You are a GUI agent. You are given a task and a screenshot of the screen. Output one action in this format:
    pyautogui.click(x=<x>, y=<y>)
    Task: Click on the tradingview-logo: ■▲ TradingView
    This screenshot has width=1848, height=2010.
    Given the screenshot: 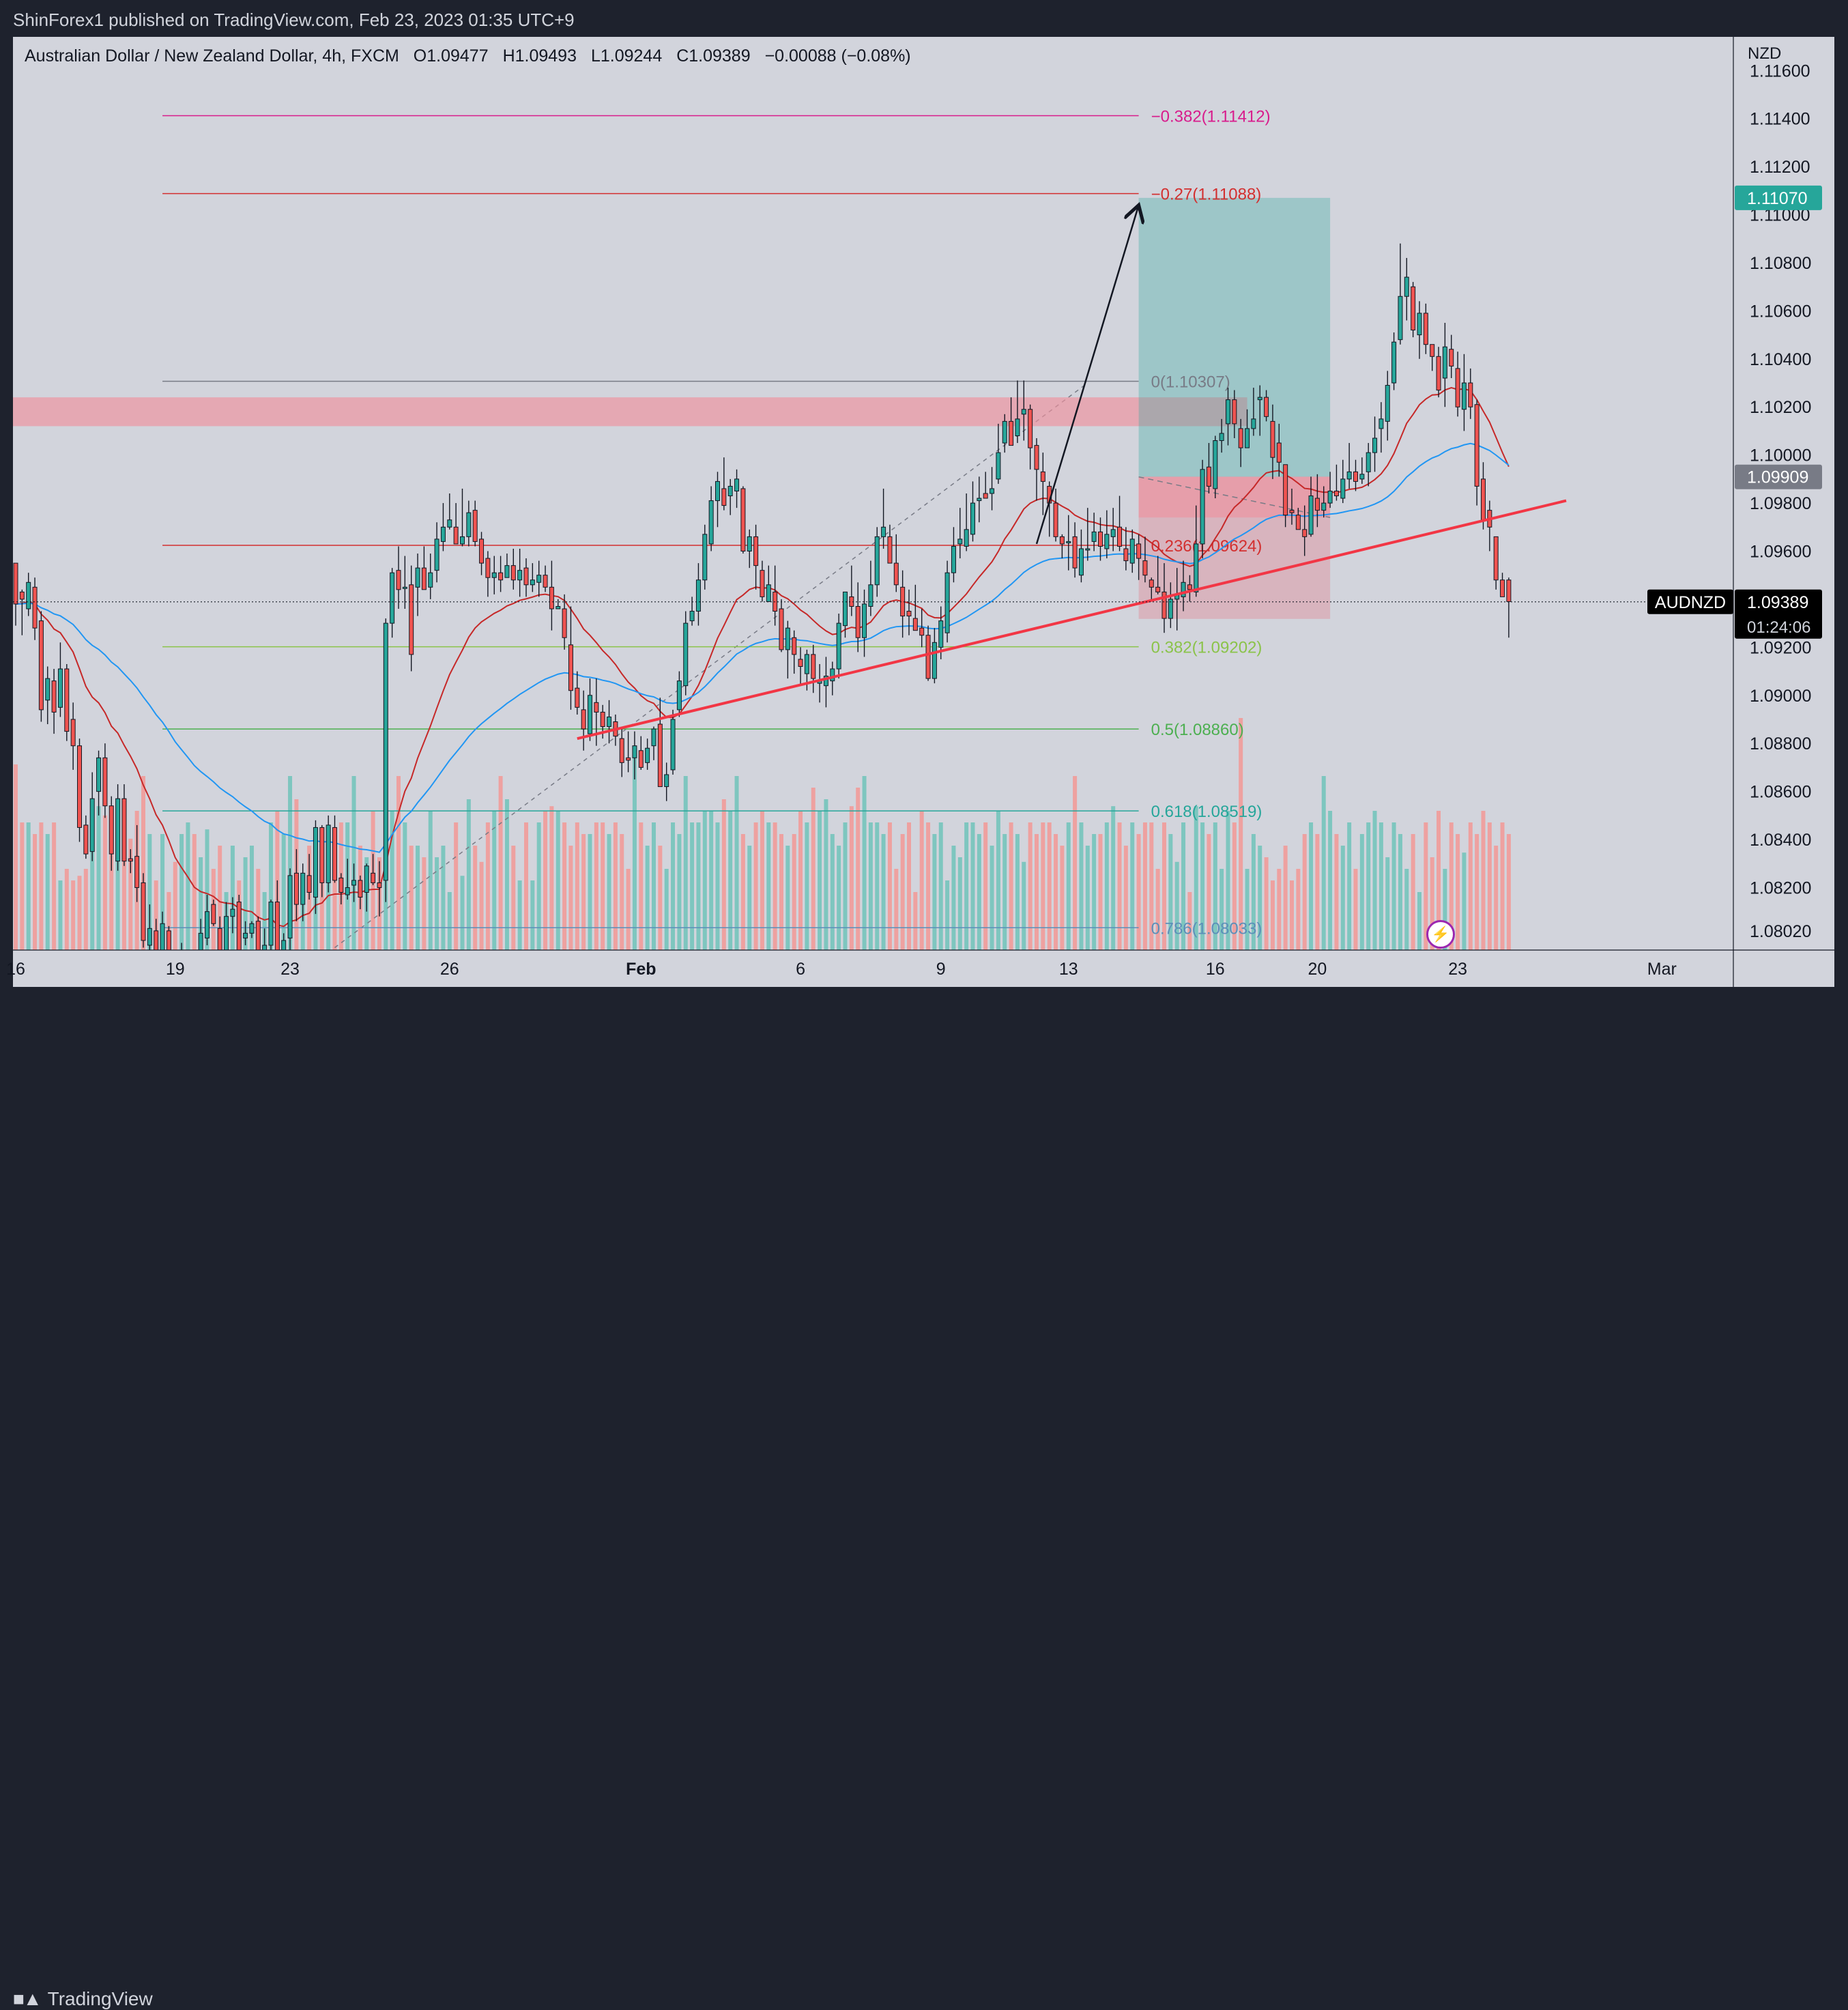 What is the action you would take?
    pyautogui.click(x=83, y=1999)
    